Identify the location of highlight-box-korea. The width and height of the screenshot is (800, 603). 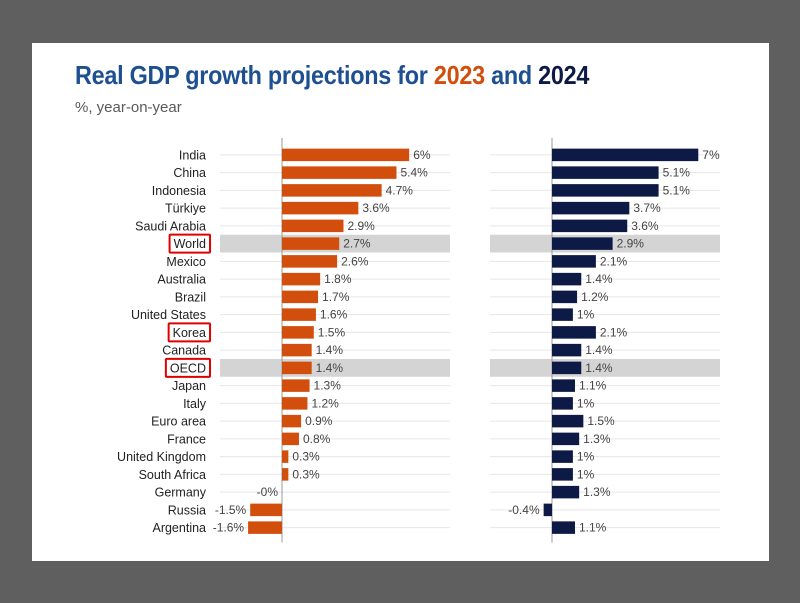
(189, 332).